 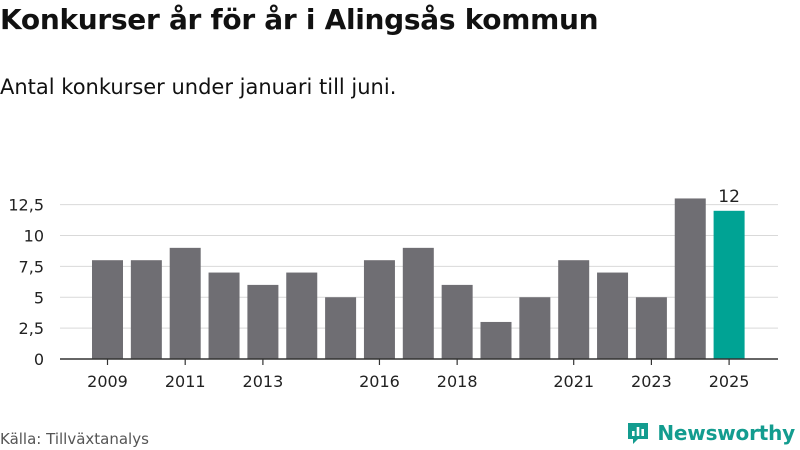 What do you see at coordinates (74, 439) in the screenshot?
I see `source-note: Källa: Tillväxtanalys` at bounding box center [74, 439].